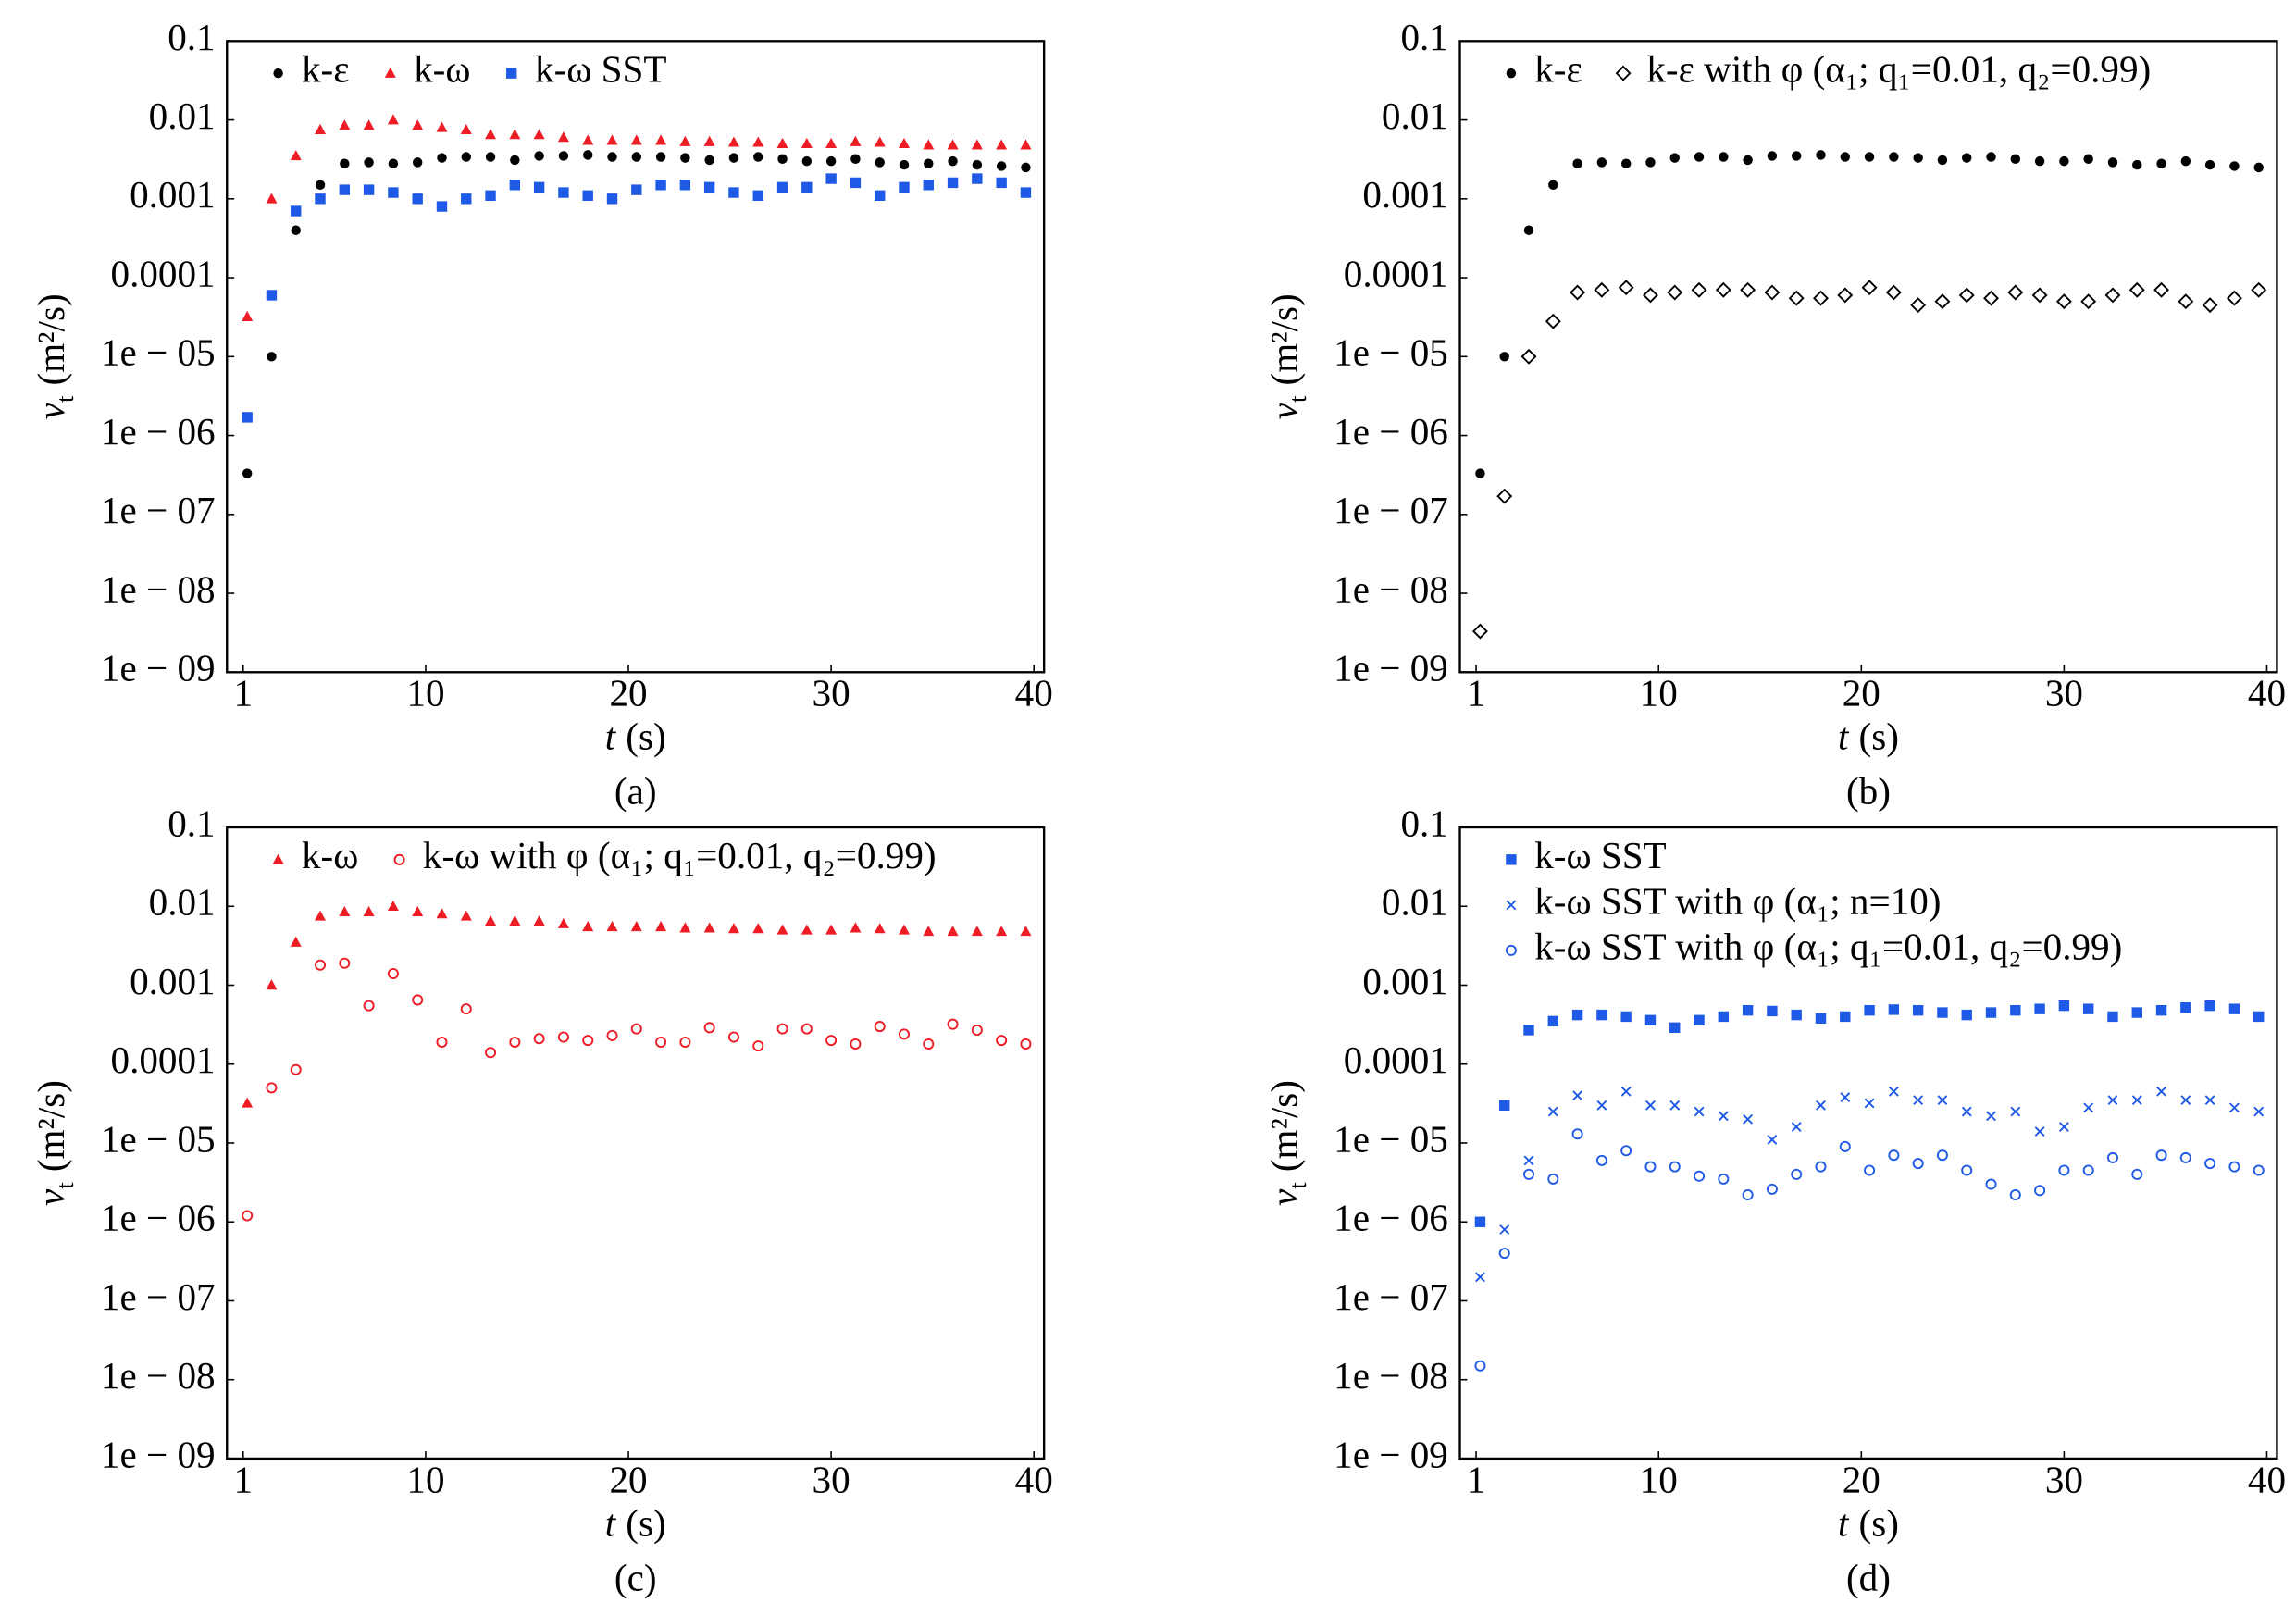  Describe the element at coordinates (1899, 70) in the screenshot. I see `legend-label: k-ε with φ (α₁; q₁=0.01, q₂=0.99)` at that location.